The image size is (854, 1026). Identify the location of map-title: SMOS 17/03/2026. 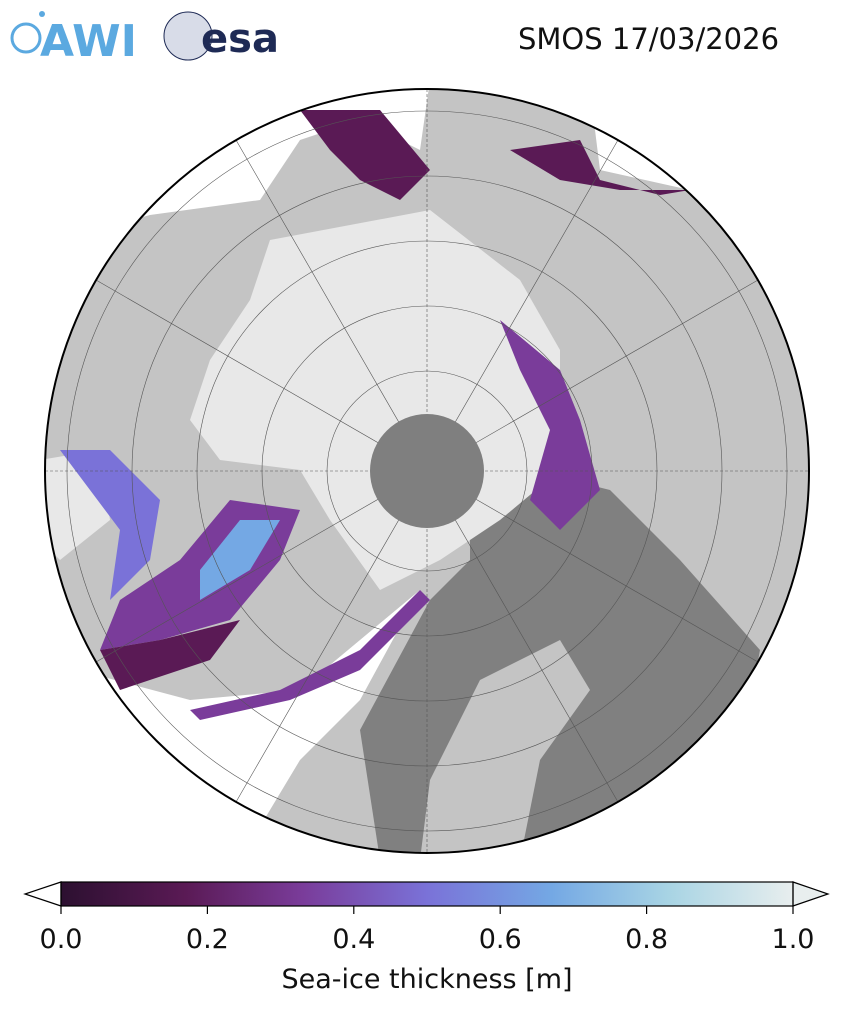
(649, 39).